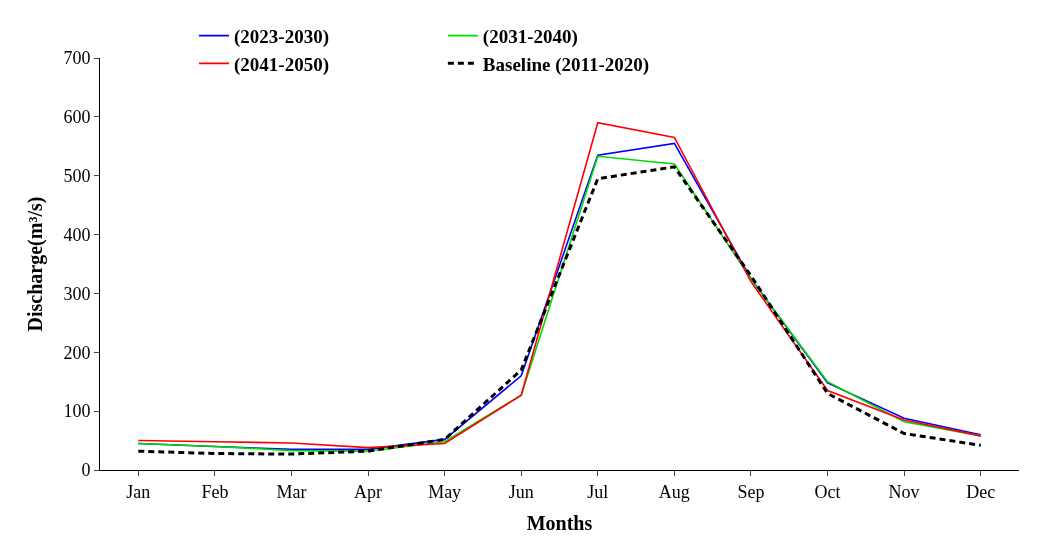 The image size is (1039, 550). I want to click on y-tick-label: 0, so click(86, 470).